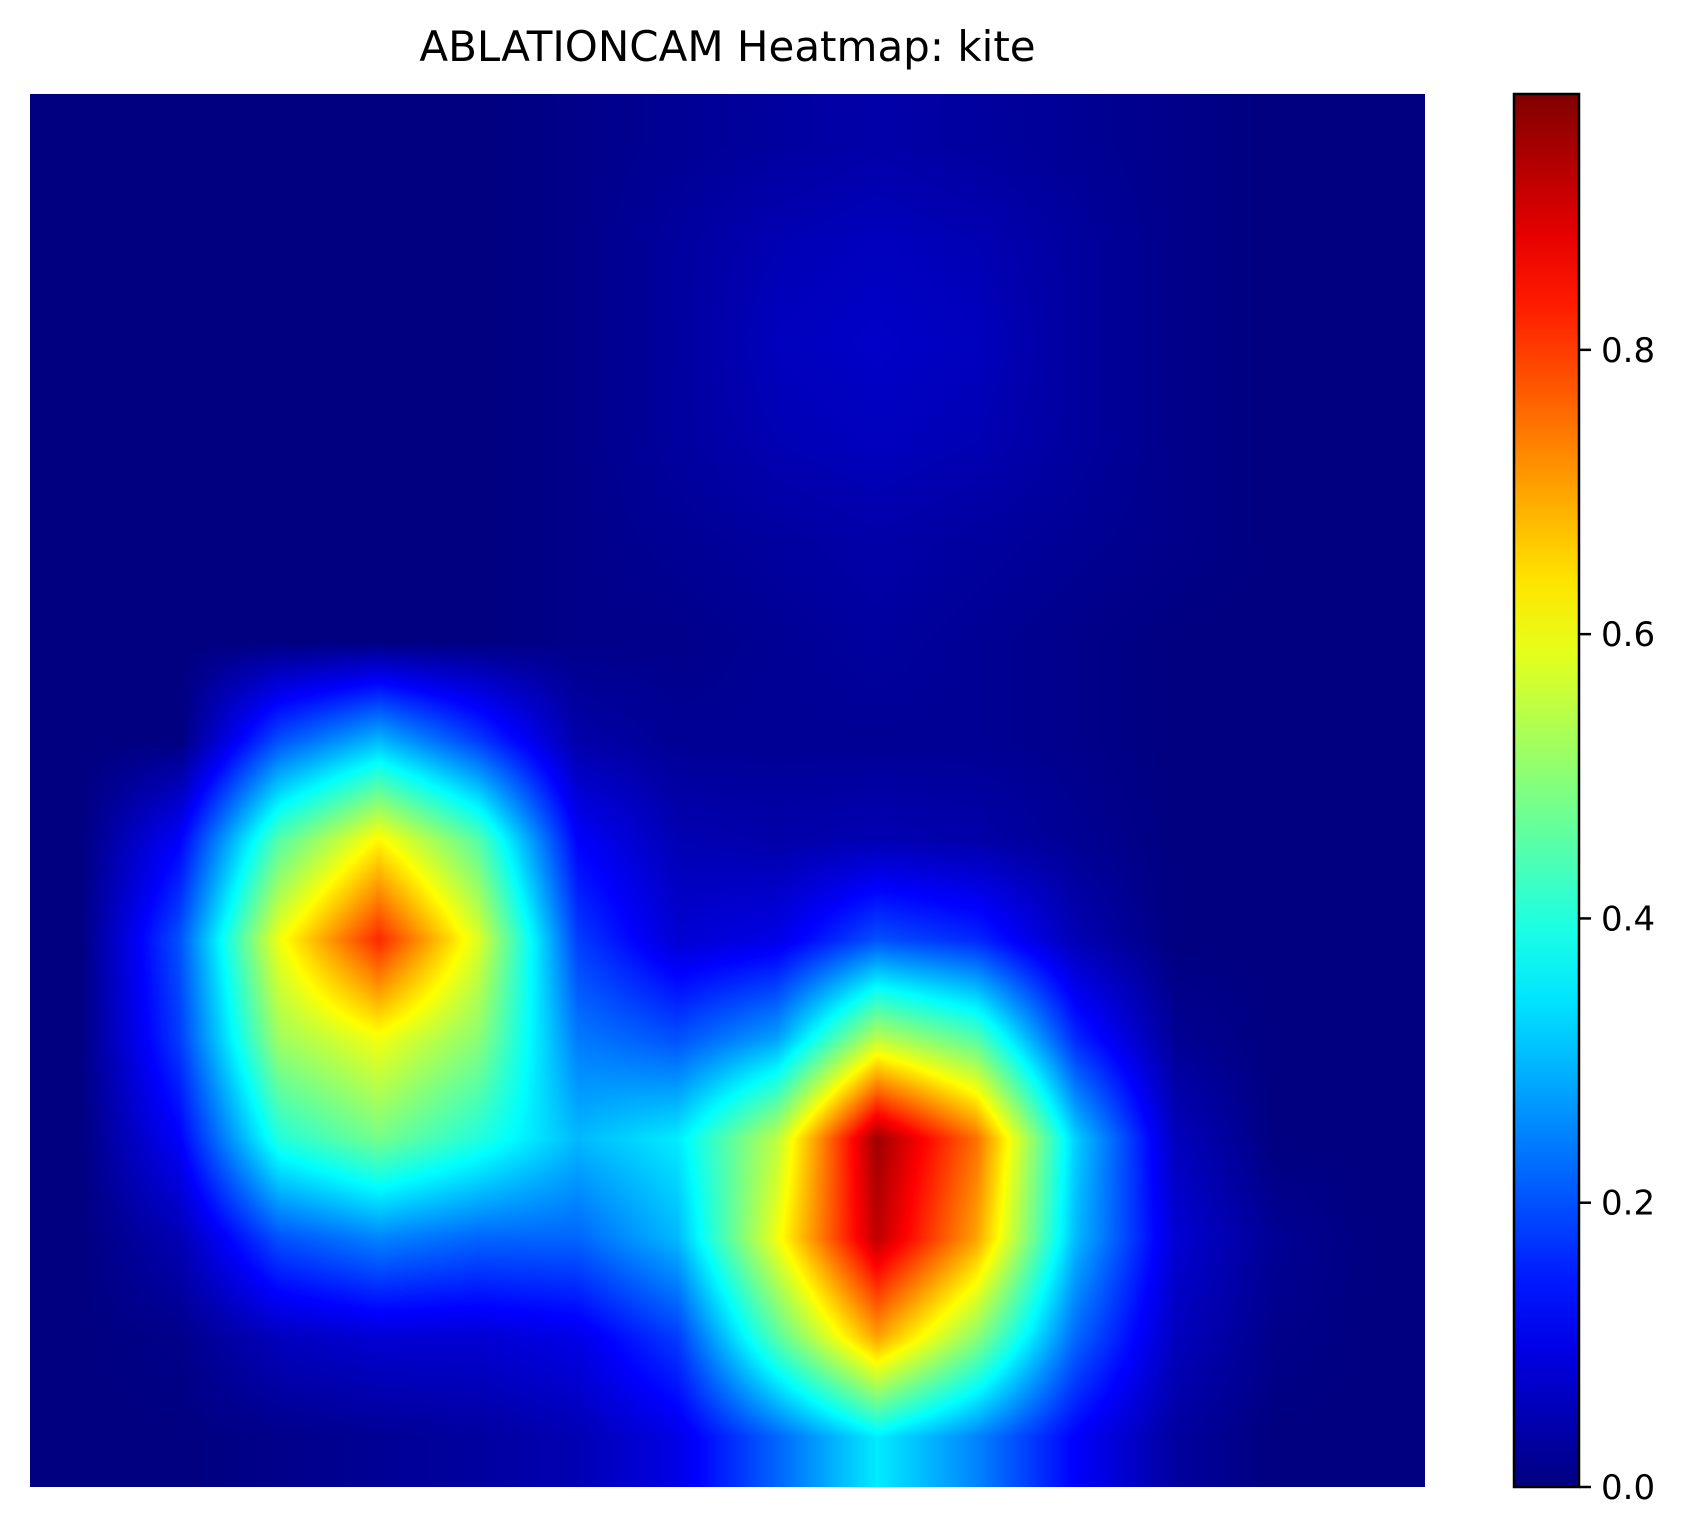  Describe the element at coordinates (1546, 790) in the screenshot. I see `colorbar-gradient` at that location.